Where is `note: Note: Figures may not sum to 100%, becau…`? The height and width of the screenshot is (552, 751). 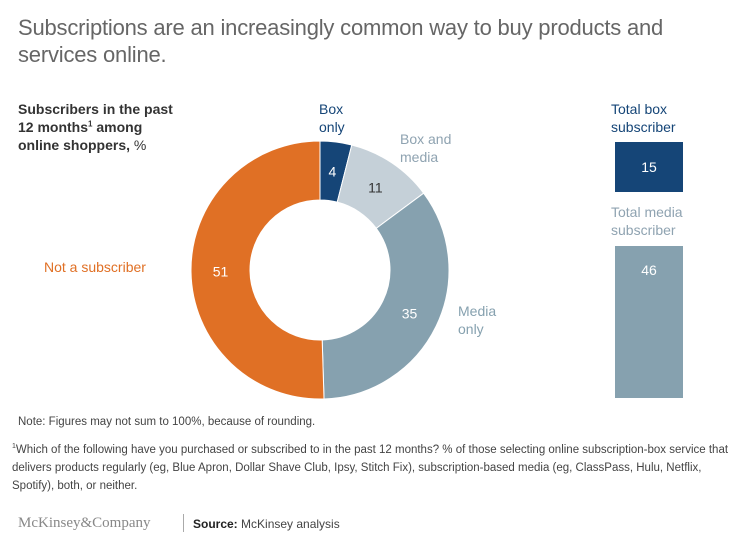 note: Note: Figures may not sum to 100%, becau… is located at coordinates (167, 422).